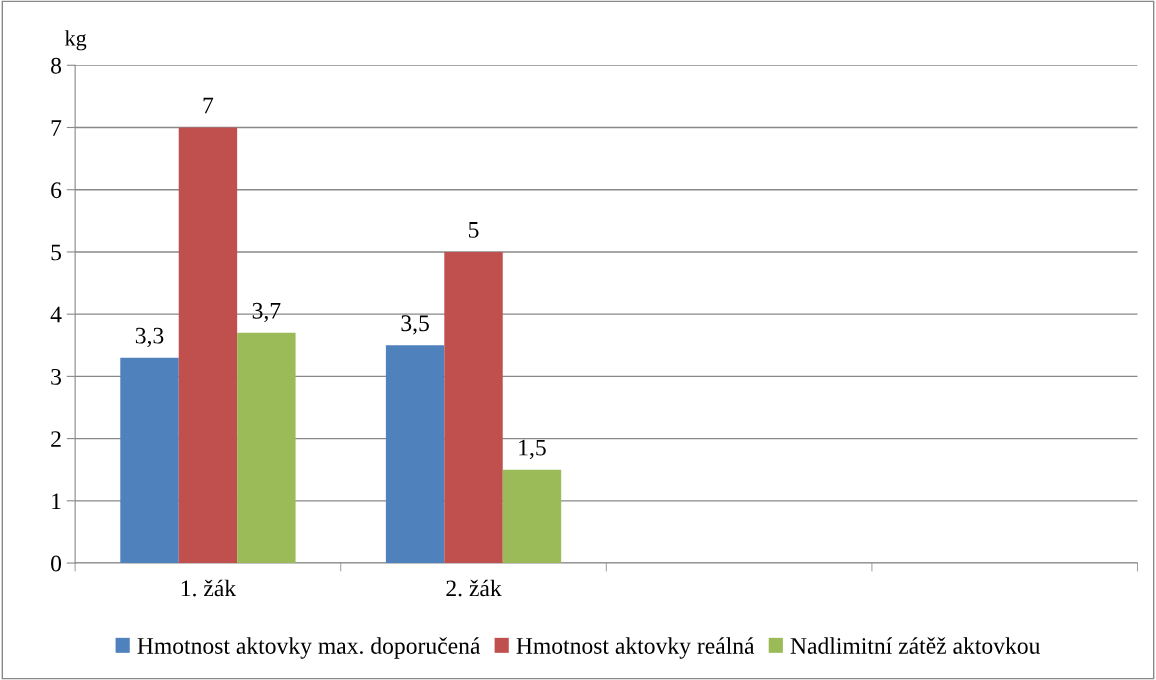 The width and height of the screenshot is (1156, 680). What do you see at coordinates (56, 65) in the screenshot?
I see `y-tick-label: 8` at bounding box center [56, 65].